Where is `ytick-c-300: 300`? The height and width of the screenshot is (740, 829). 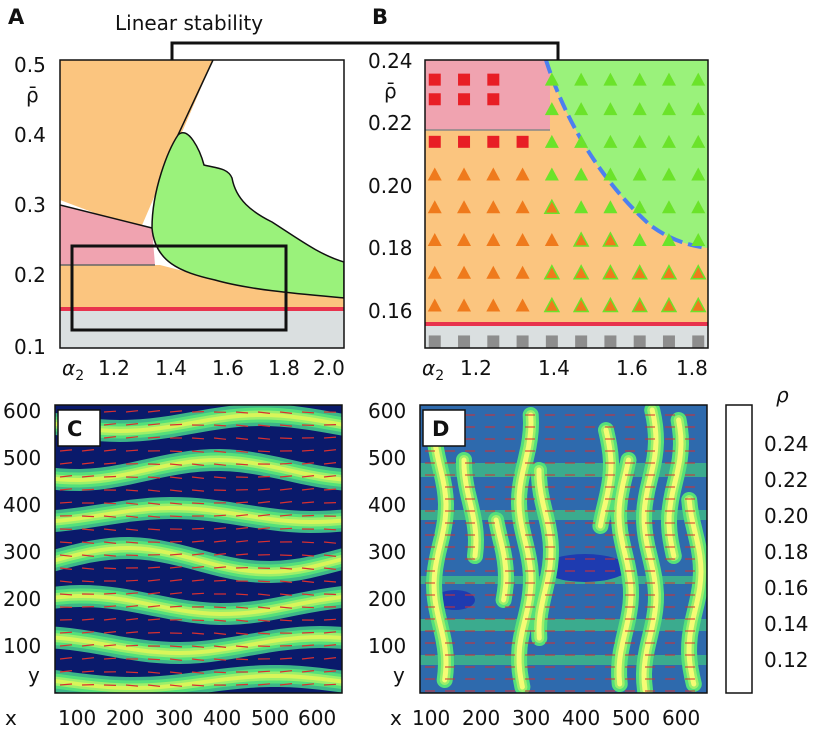 ytick-c-300: 300 is located at coordinates (22, 552).